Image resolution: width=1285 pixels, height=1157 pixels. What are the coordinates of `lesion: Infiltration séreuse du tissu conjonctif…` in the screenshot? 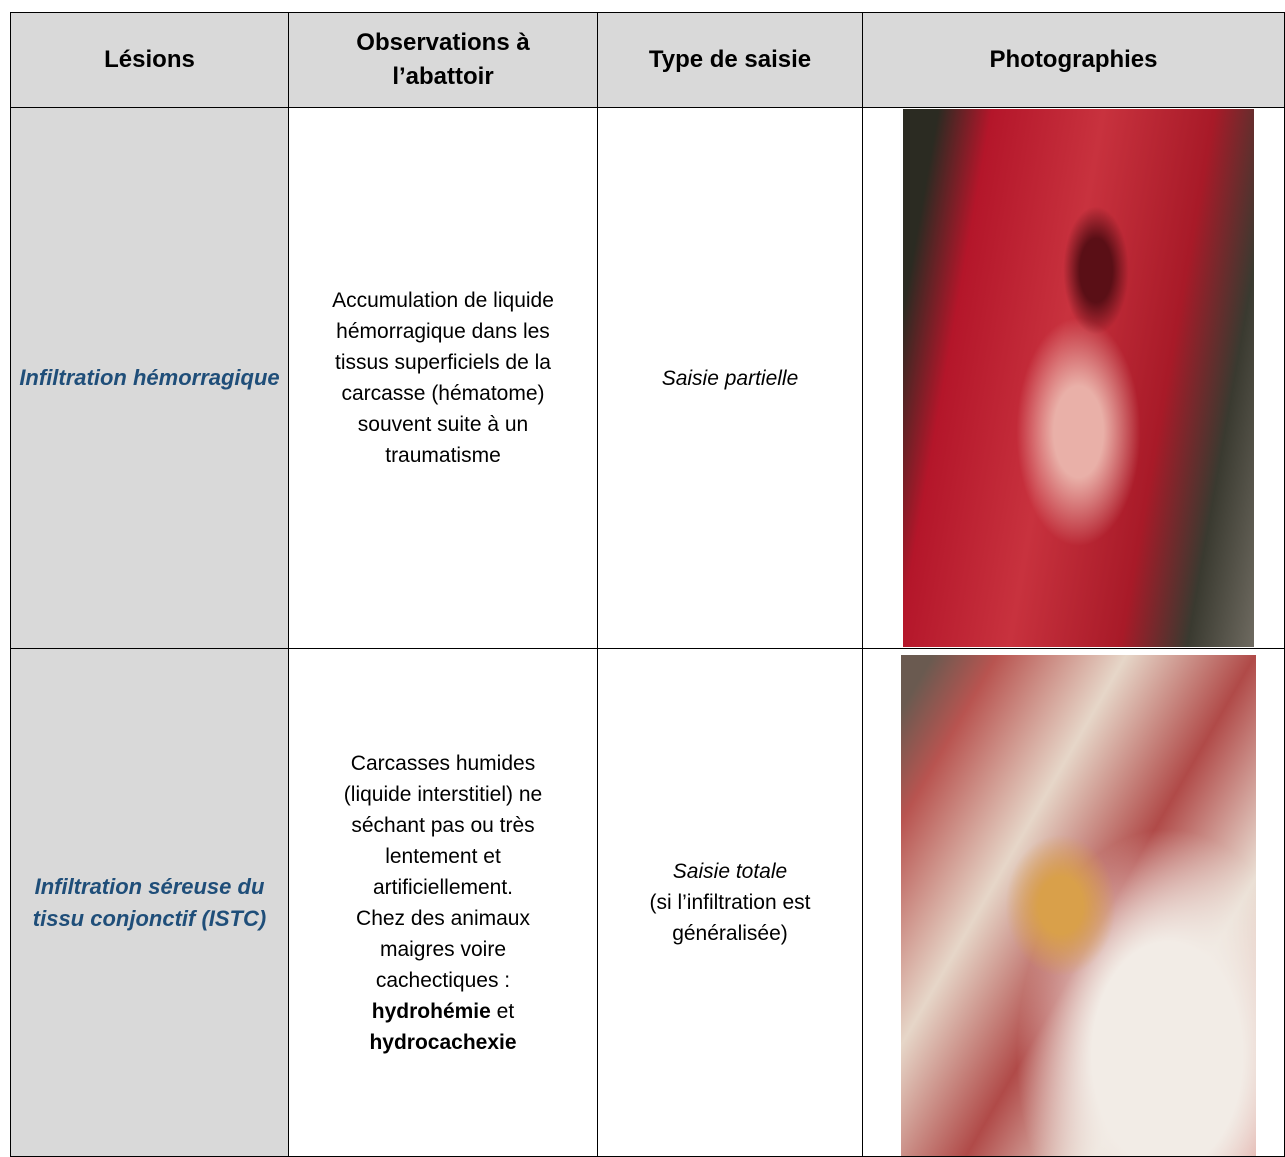 It's located at (149, 902).